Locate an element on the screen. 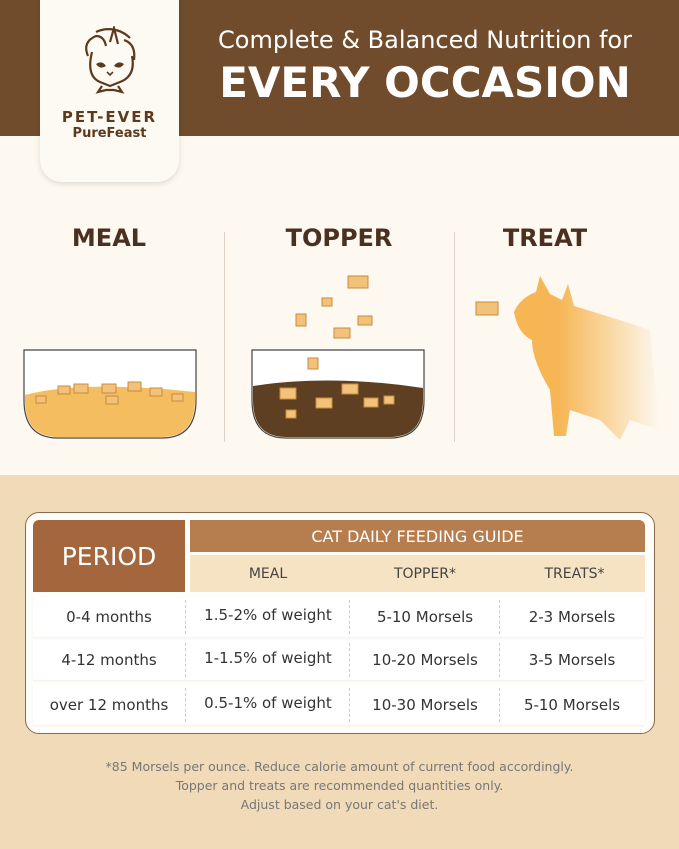 This screenshot has width=679, height=849. section-topper-title: TOPPER is located at coordinates (339, 238).